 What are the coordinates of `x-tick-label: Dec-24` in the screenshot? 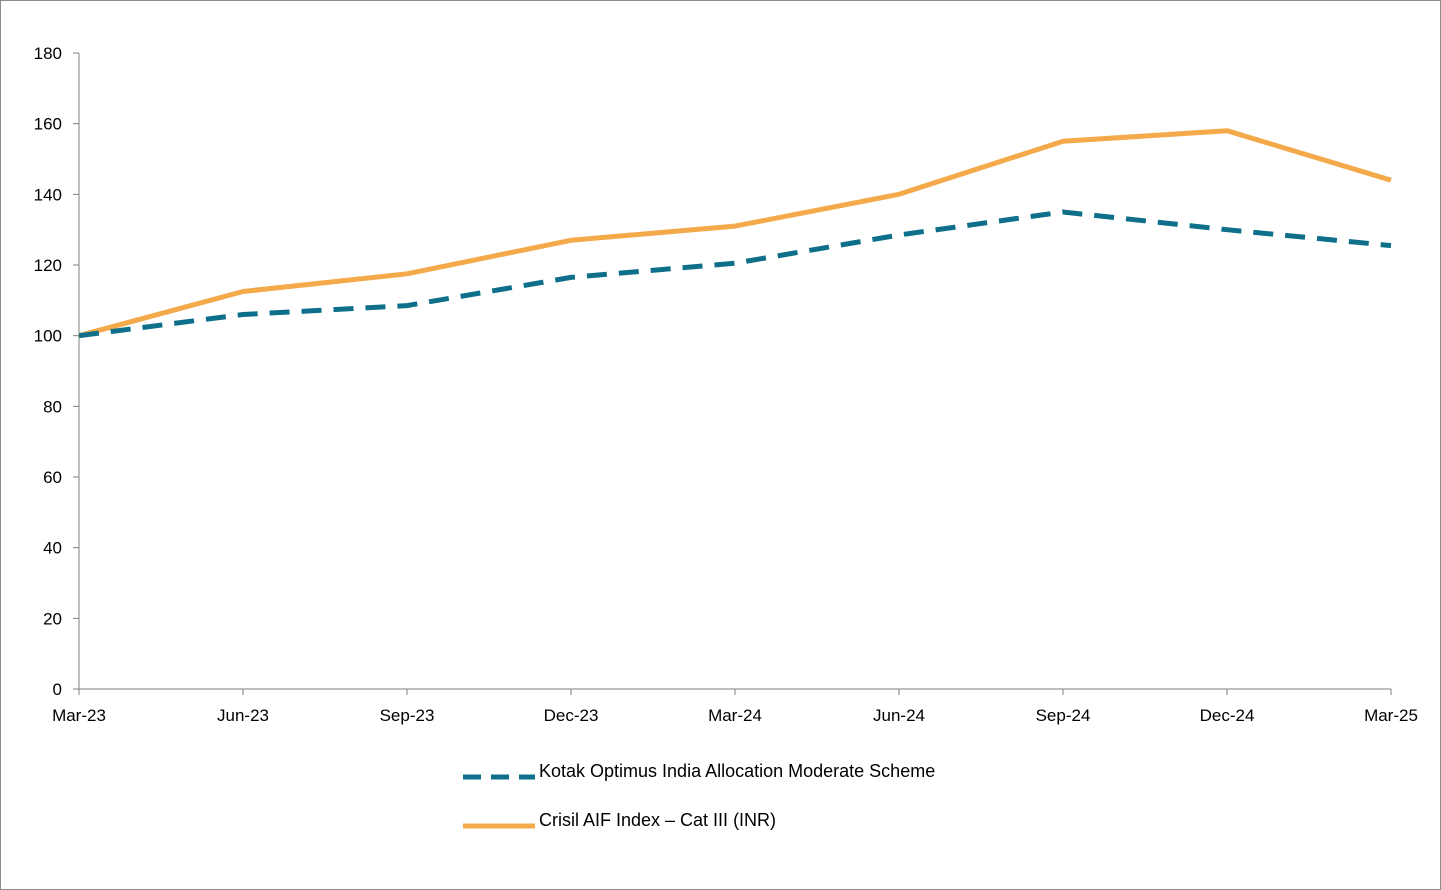 It's located at (1227, 715).